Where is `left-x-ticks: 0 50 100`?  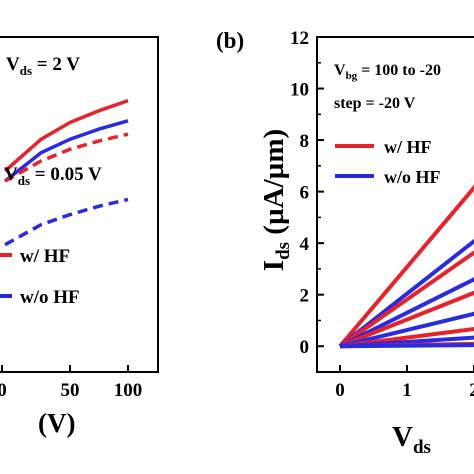
left-x-ticks: 0 50 100 is located at coordinates (71, 383).